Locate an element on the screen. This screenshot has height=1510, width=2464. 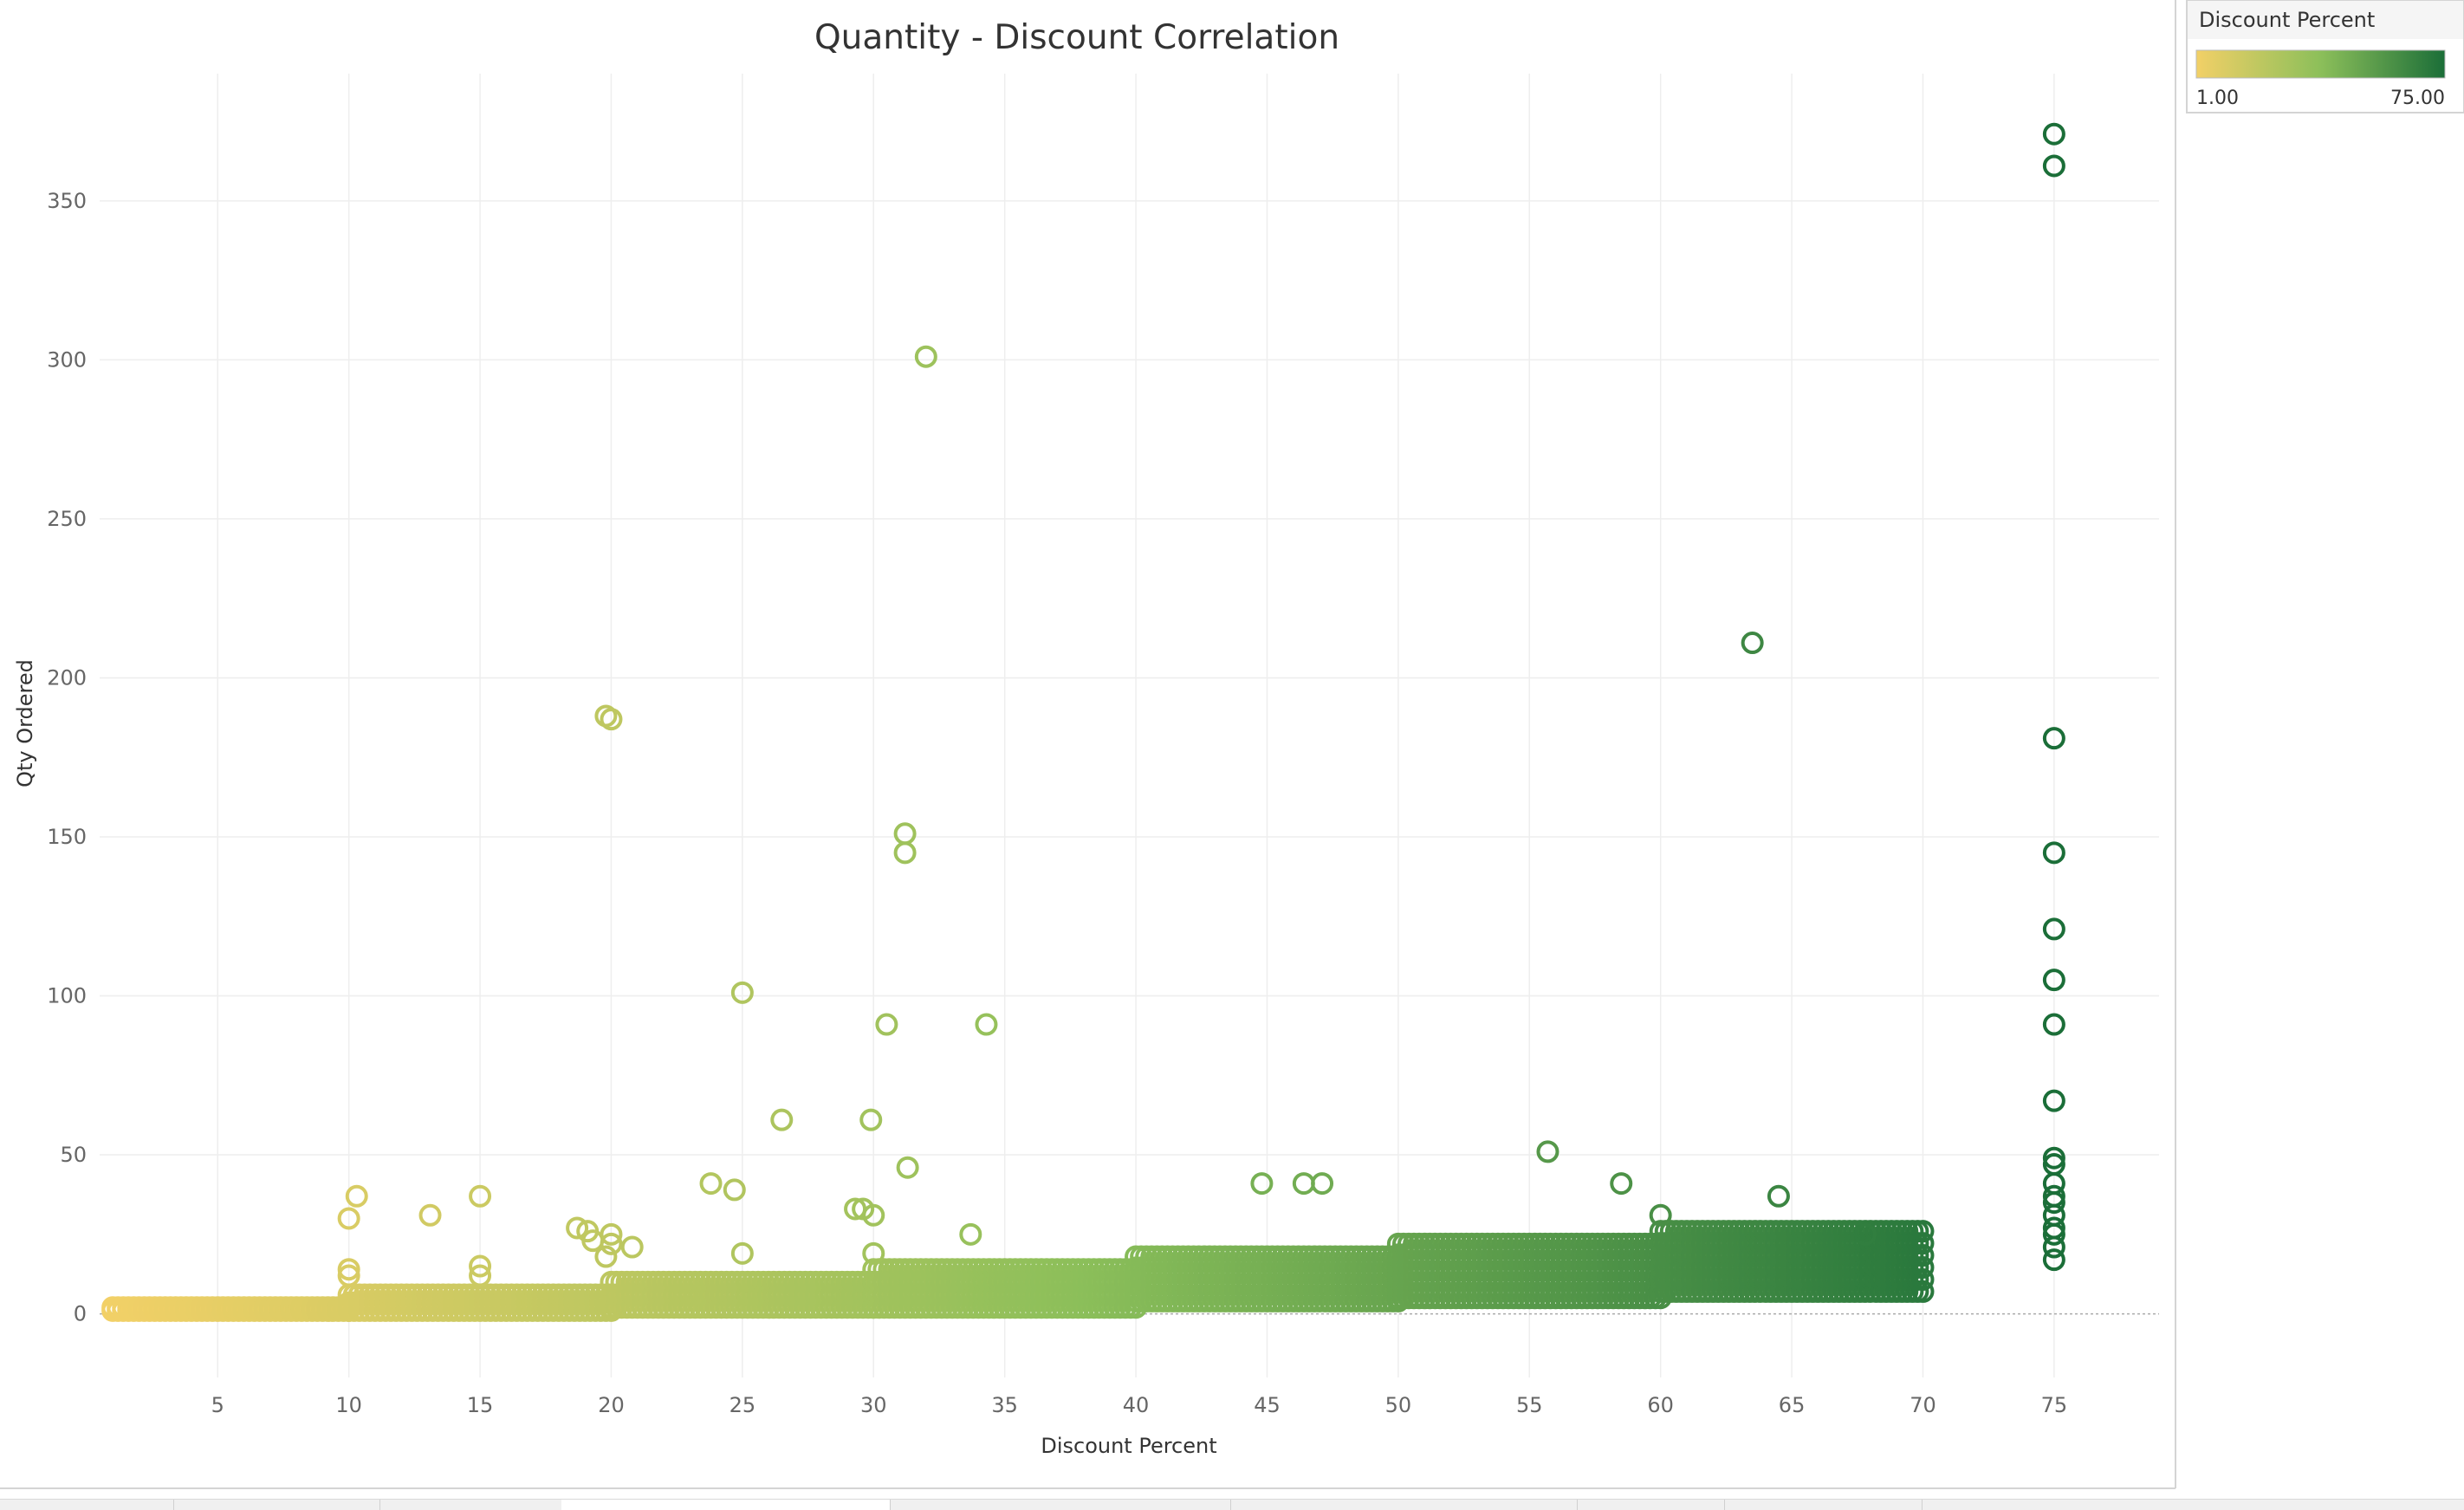
y-tick-label: 200 is located at coordinates (67, 677).